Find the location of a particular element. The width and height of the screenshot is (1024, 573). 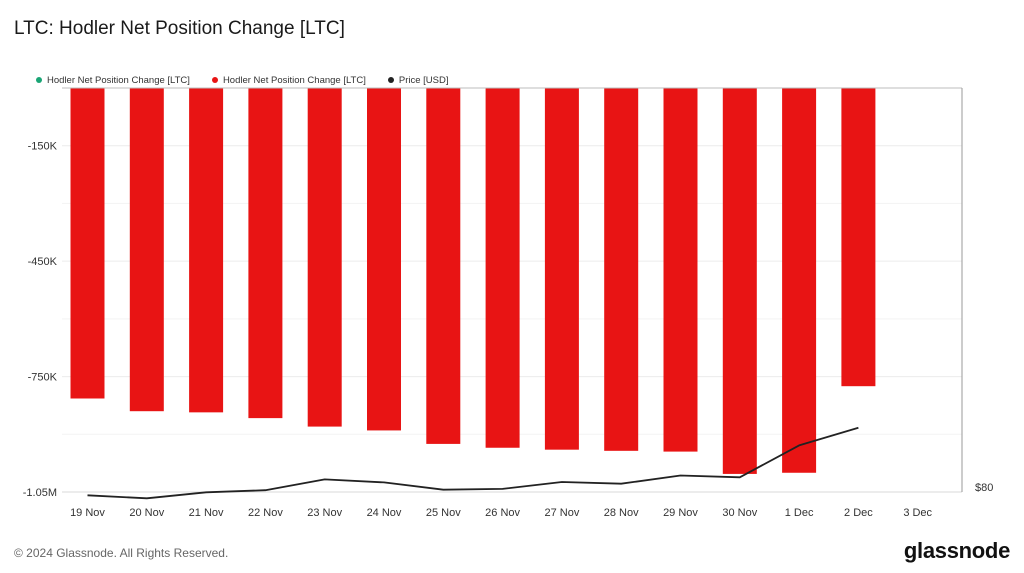

y-right-tick-label: $80 is located at coordinates (984, 488).